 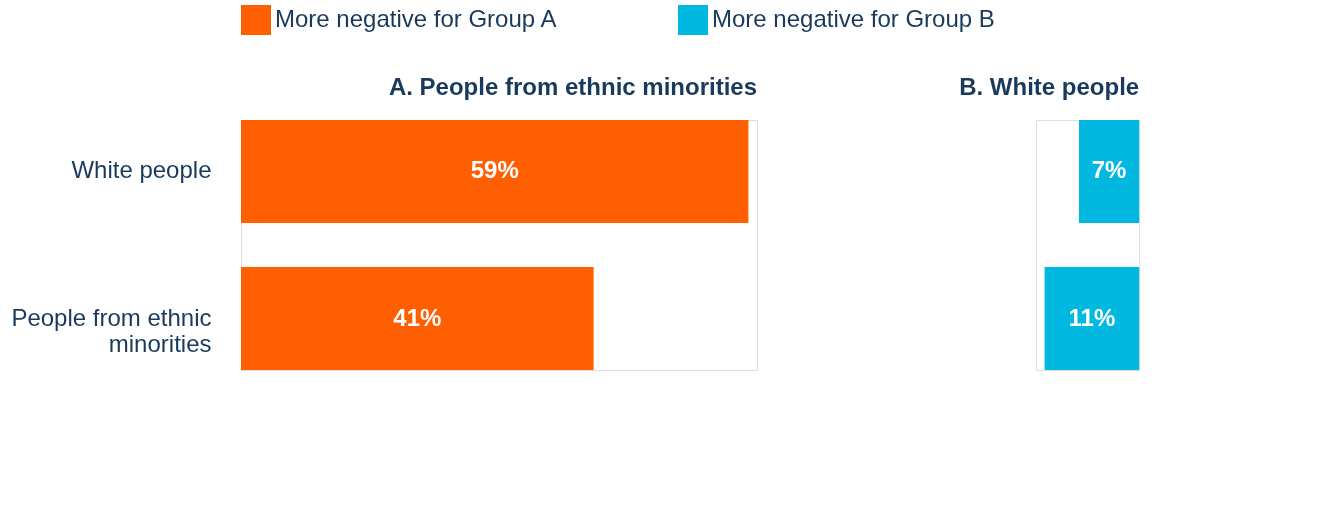 I want to click on y-tick-label: White people, so click(x=141, y=170).